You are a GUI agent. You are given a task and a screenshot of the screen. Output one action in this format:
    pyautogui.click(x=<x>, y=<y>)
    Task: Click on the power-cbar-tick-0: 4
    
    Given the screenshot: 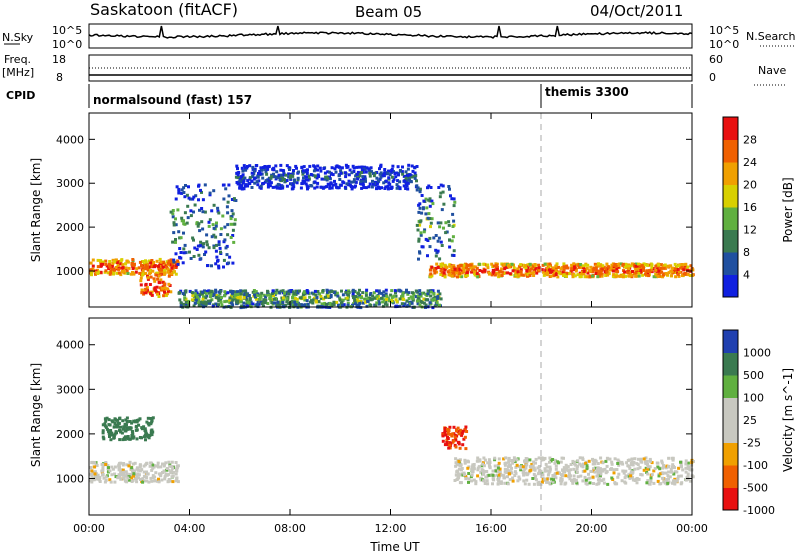 What is the action you would take?
    pyautogui.click(x=746, y=275)
    